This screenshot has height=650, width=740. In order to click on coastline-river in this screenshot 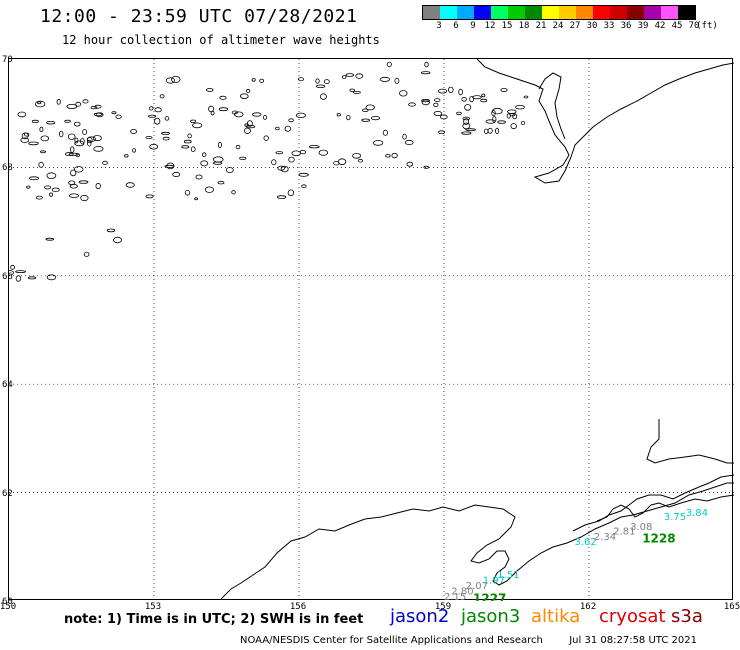, I will do `click(552, 106)`.